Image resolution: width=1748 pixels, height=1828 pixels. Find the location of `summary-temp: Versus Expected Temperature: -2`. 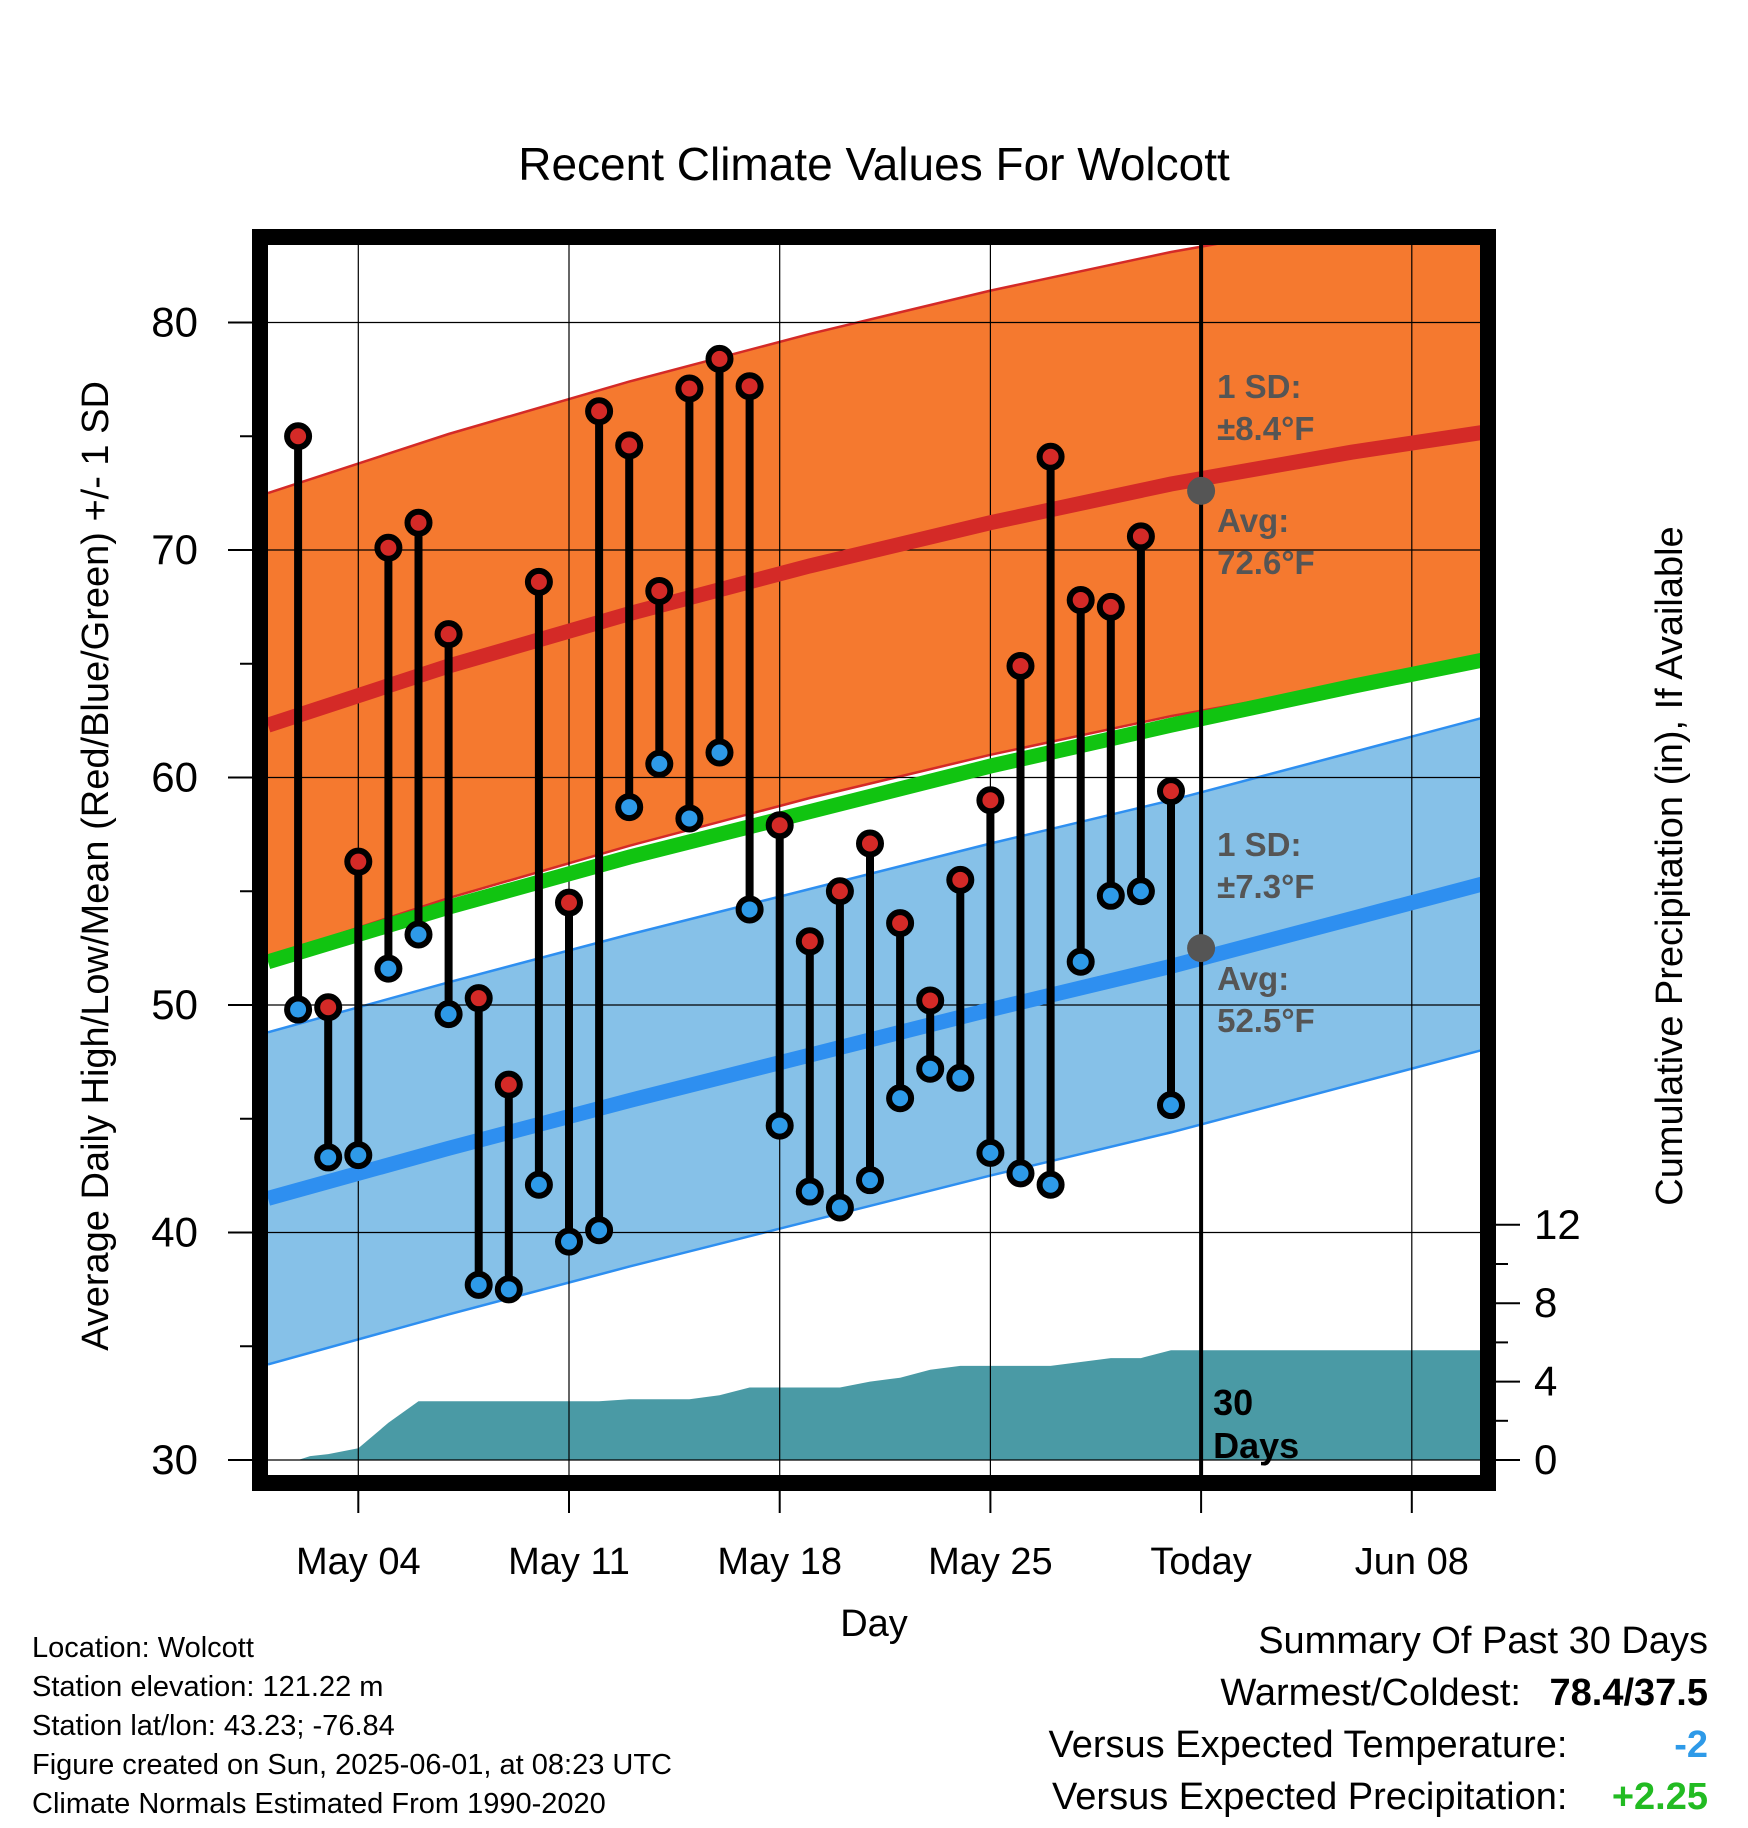

summary-temp: Versus Expected Temperature: -2 is located at coordinates (1378, 1745).